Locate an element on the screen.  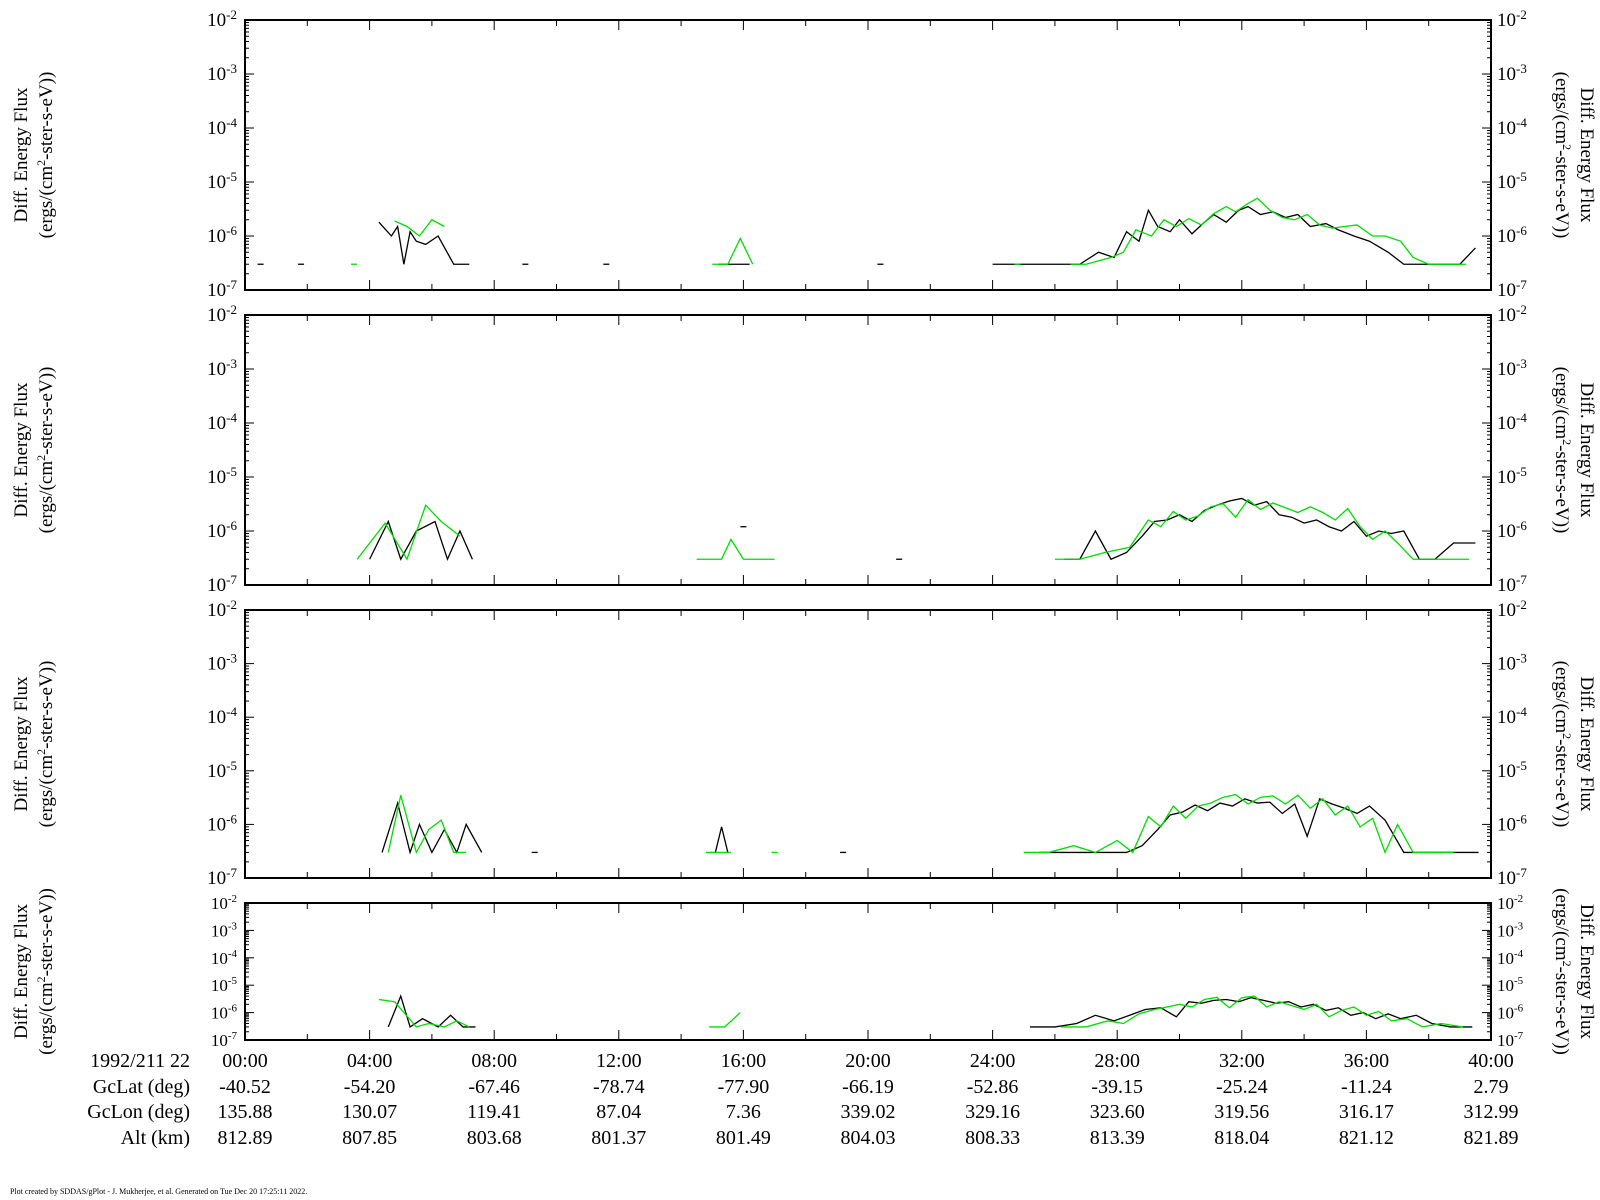
y-tick-label-left: 10⁻⁴ is located at coordinates (224, 958).